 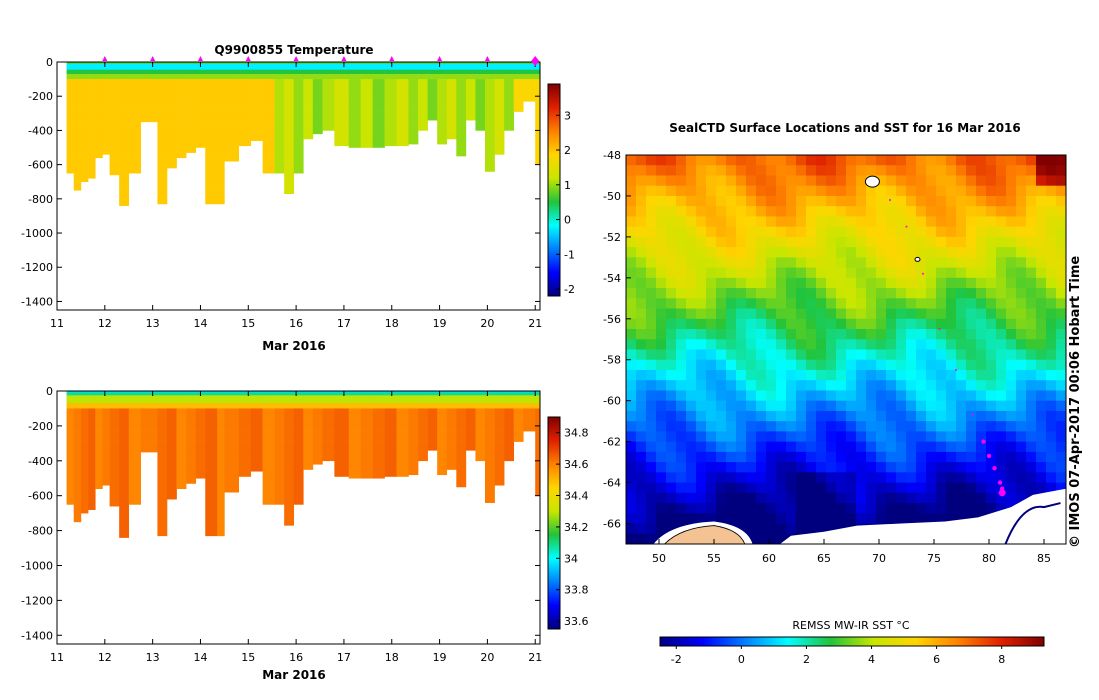 I want to click on s-x-tick-label: 18, so click(x=392, y=657).